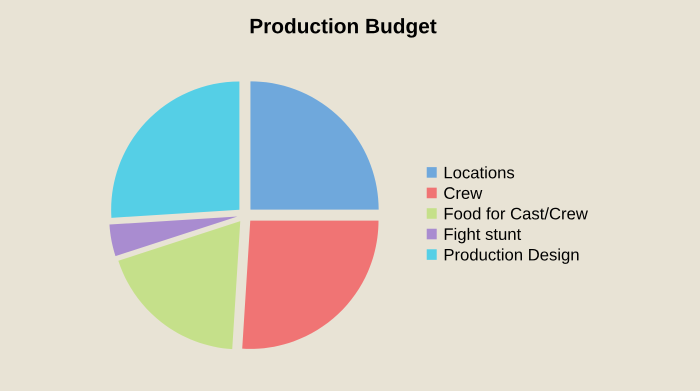  What do you see at coordinates (479, 172) in the screenshot?
I see `legend-label: Locations` at bounding box center [479, 172].